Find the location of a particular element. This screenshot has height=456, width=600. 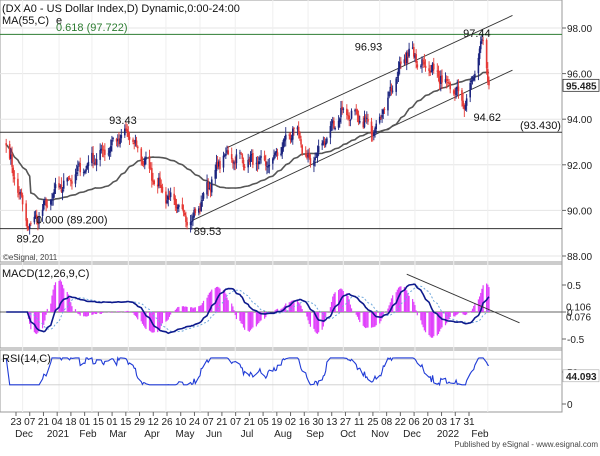

x-month-label: Apr is located at coordinates (152, 434).